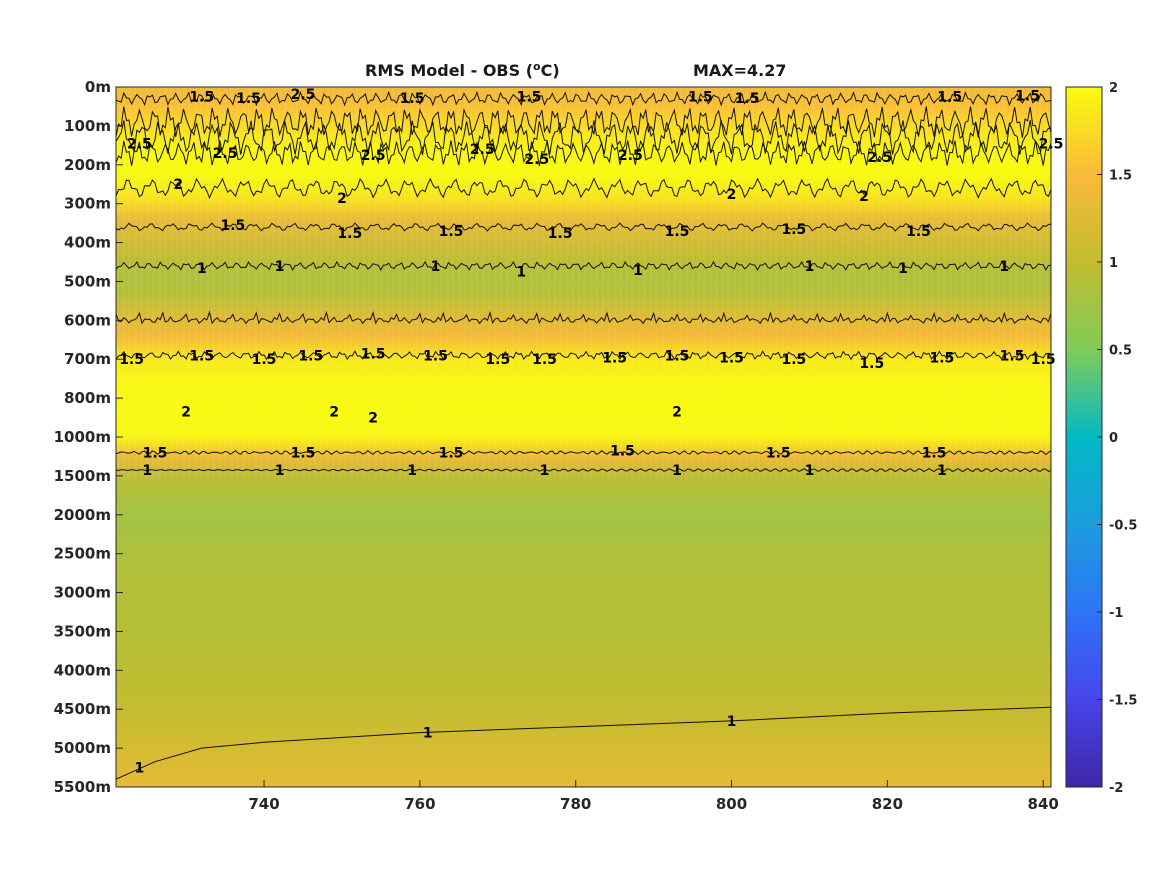 The width and height of the screenshot is (1167, 875). I want to click on y-tick-label: 0m, so click(98, 87).